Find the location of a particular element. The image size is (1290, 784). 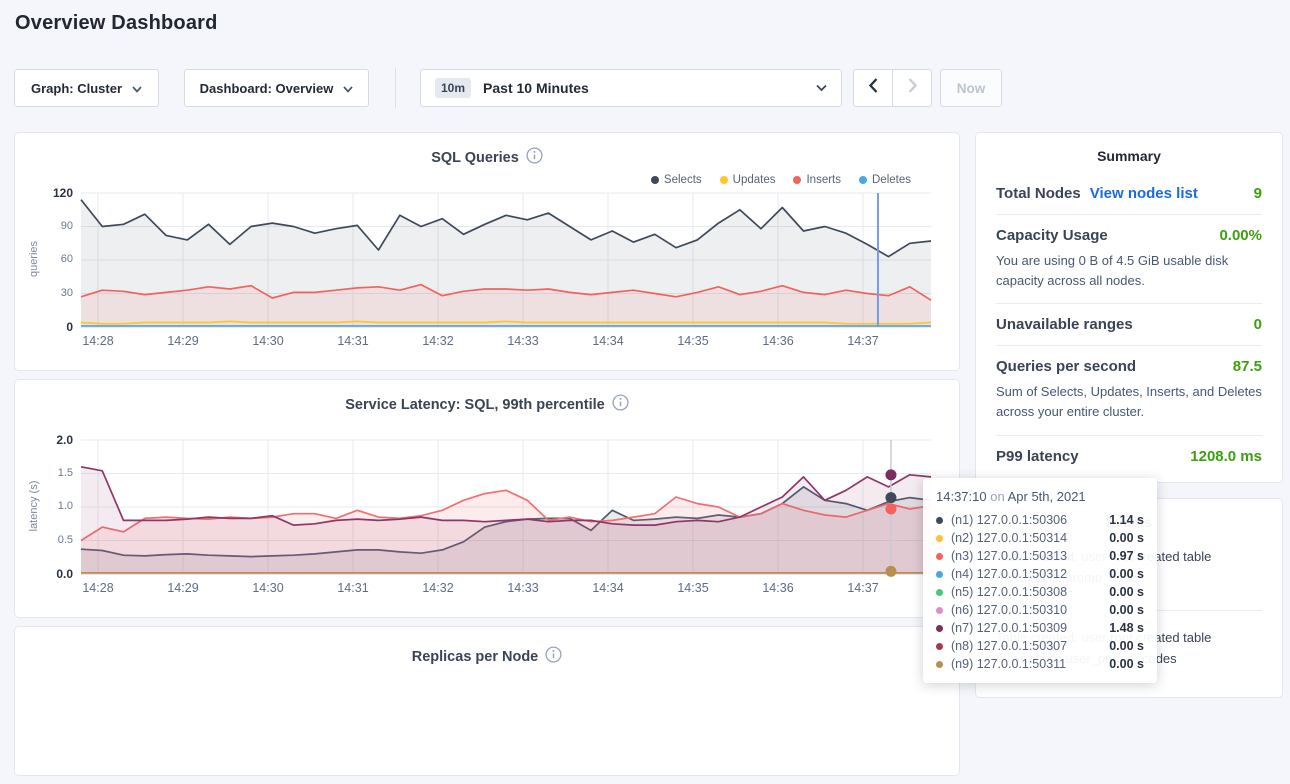

summary-row-total-nodes: Total Nodes View nodes list 9 is located at coordinates (1129, 193).